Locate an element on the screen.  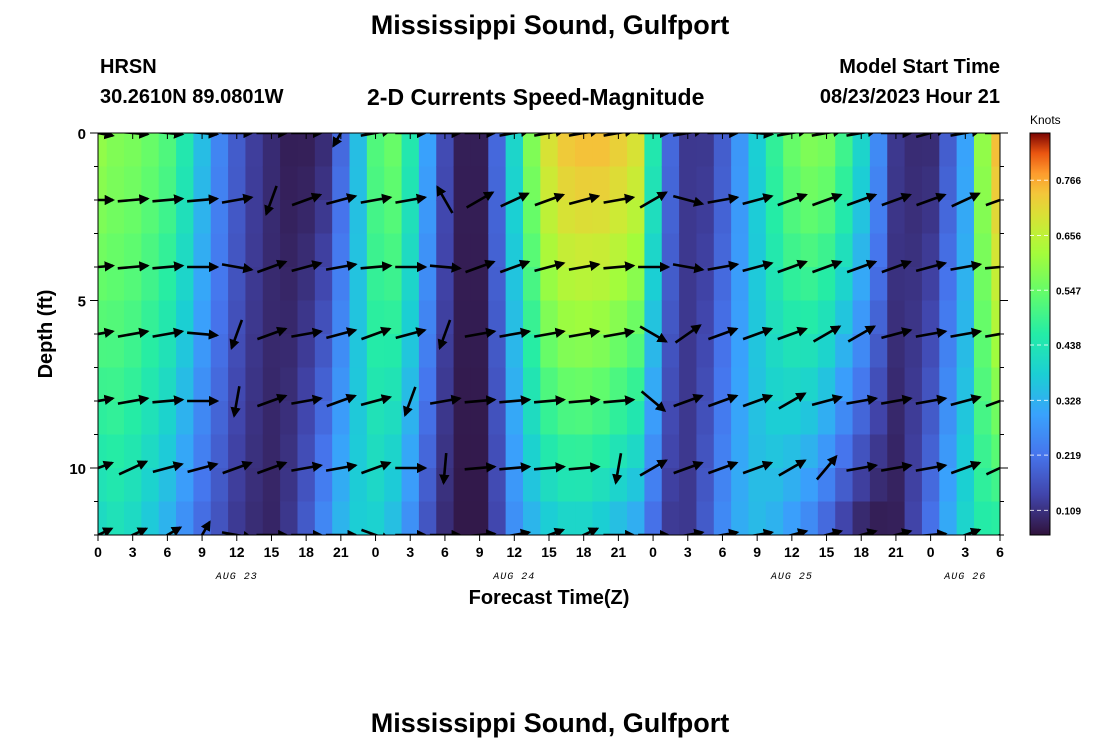
colorbar-scale is located at coordinates (1040, 334).